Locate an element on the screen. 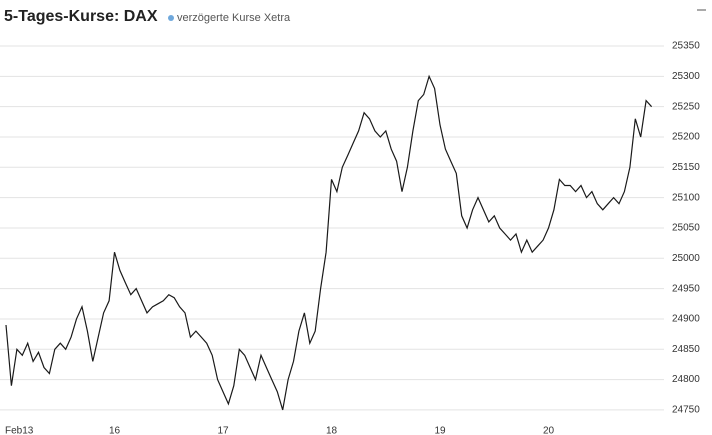  subtitle-dot is located at coordinates (171, 18).